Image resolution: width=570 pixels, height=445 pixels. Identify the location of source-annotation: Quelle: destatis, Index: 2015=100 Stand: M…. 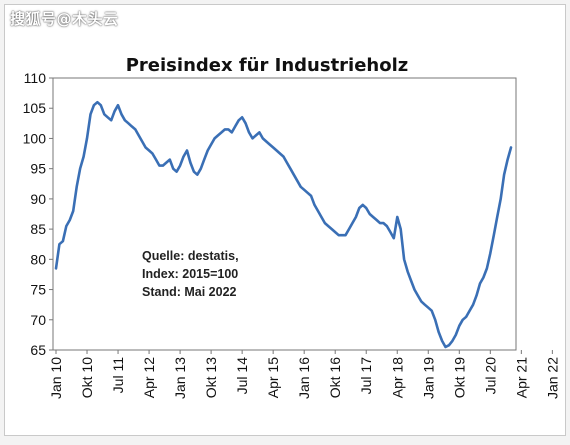
(190, 274).